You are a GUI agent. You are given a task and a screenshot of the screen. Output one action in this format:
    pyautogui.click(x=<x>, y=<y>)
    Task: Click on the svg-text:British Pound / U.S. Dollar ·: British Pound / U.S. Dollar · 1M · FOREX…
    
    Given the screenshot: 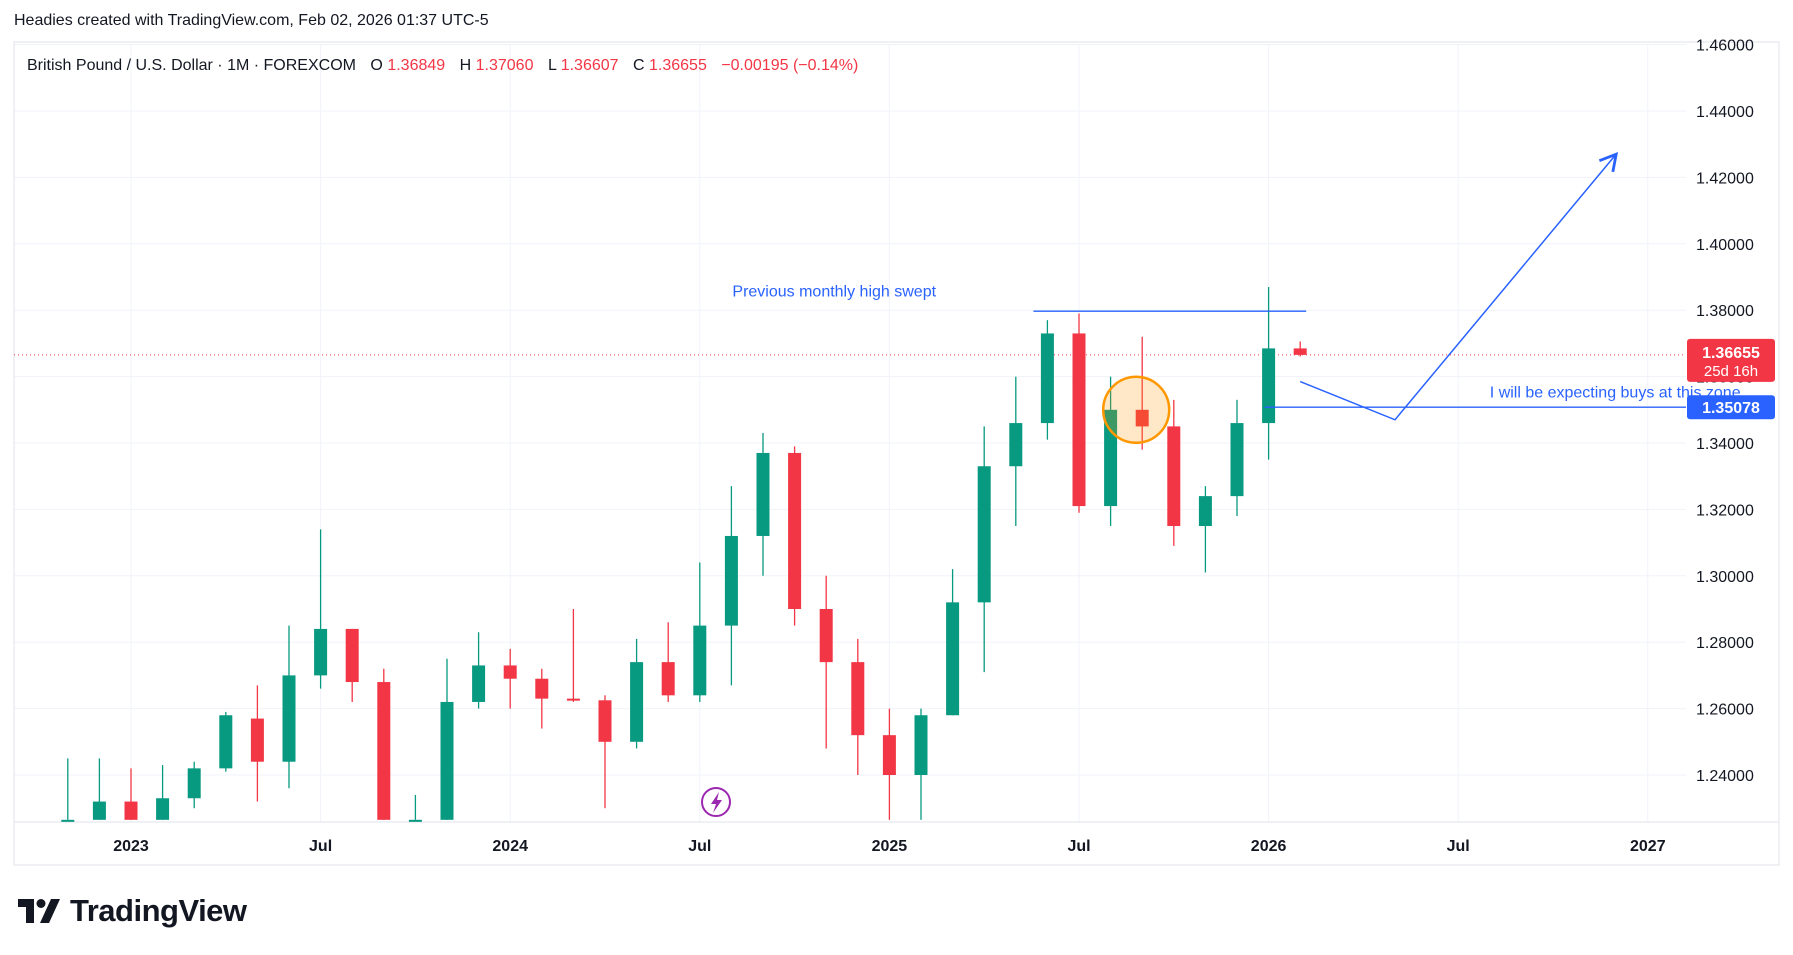 What is the action you would take?
    pyautogui.click(x=442, y=65)
    